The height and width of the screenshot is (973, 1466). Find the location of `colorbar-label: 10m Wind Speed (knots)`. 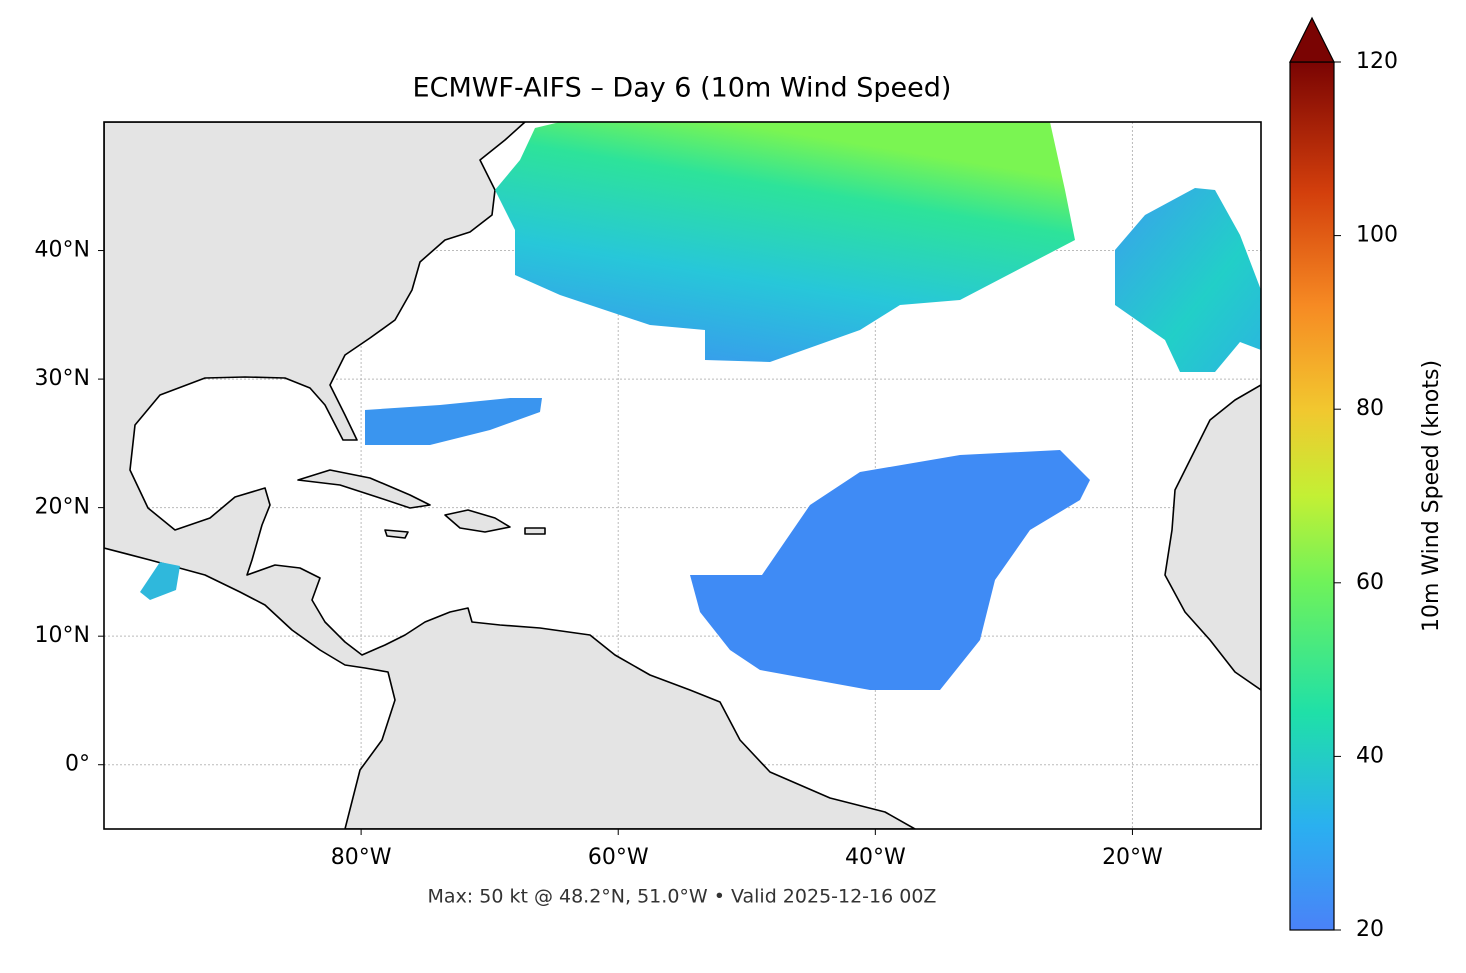

colorbar-label: 10m Wind Speed (knots) is located at coordinates (1431, 496).